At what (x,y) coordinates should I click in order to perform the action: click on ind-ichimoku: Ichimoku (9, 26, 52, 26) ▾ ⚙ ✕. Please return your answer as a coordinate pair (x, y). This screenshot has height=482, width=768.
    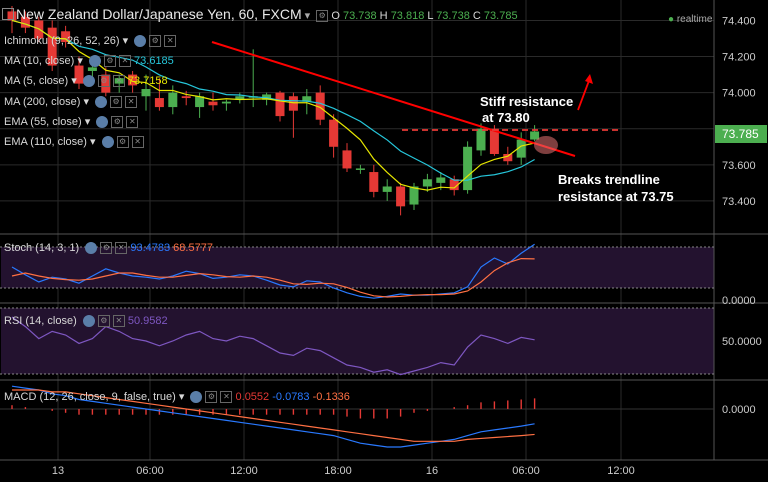
    Looking at the image, I should click on (90, 41).